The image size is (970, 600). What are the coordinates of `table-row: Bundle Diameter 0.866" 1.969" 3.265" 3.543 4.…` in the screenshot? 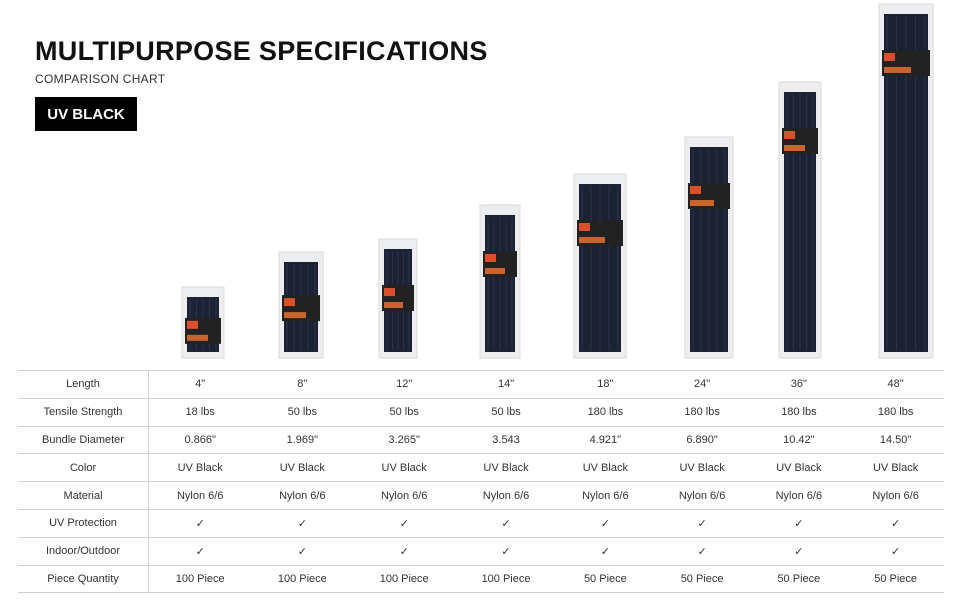 It's located at (481, 440).